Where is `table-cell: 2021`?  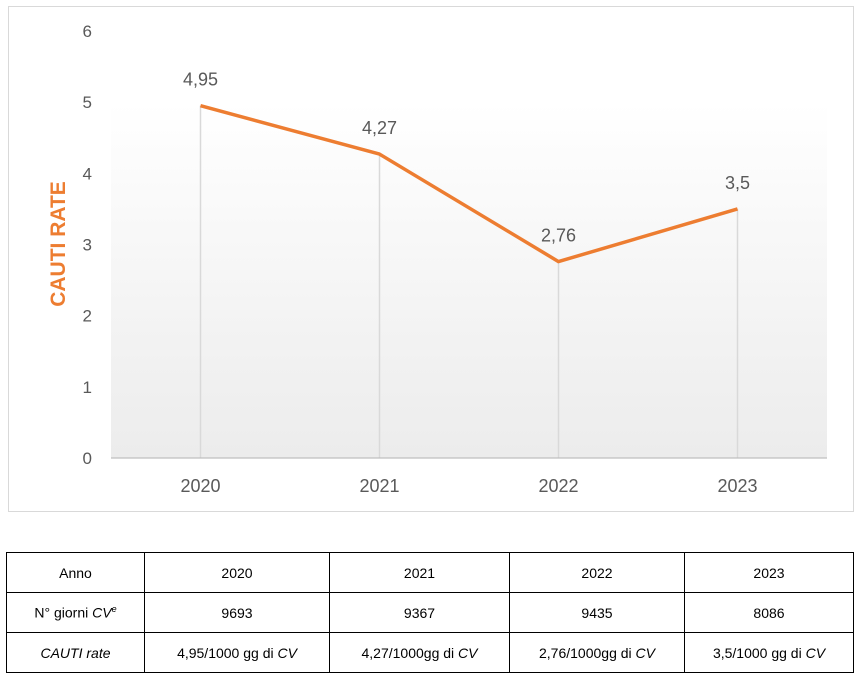 table-cell: 2021 is located at coordinates (419, 572).